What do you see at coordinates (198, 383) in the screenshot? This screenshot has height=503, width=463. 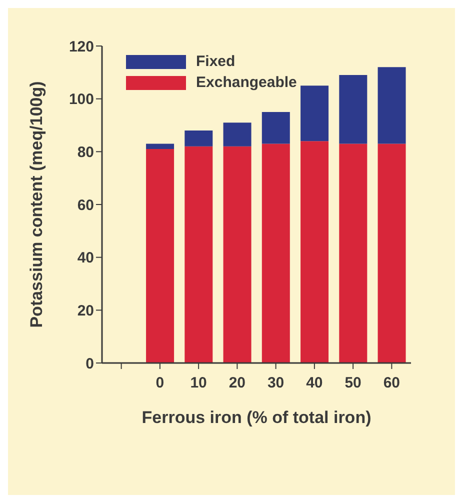 I see `x-tick-label: 10` at bounding box center [198, 383].